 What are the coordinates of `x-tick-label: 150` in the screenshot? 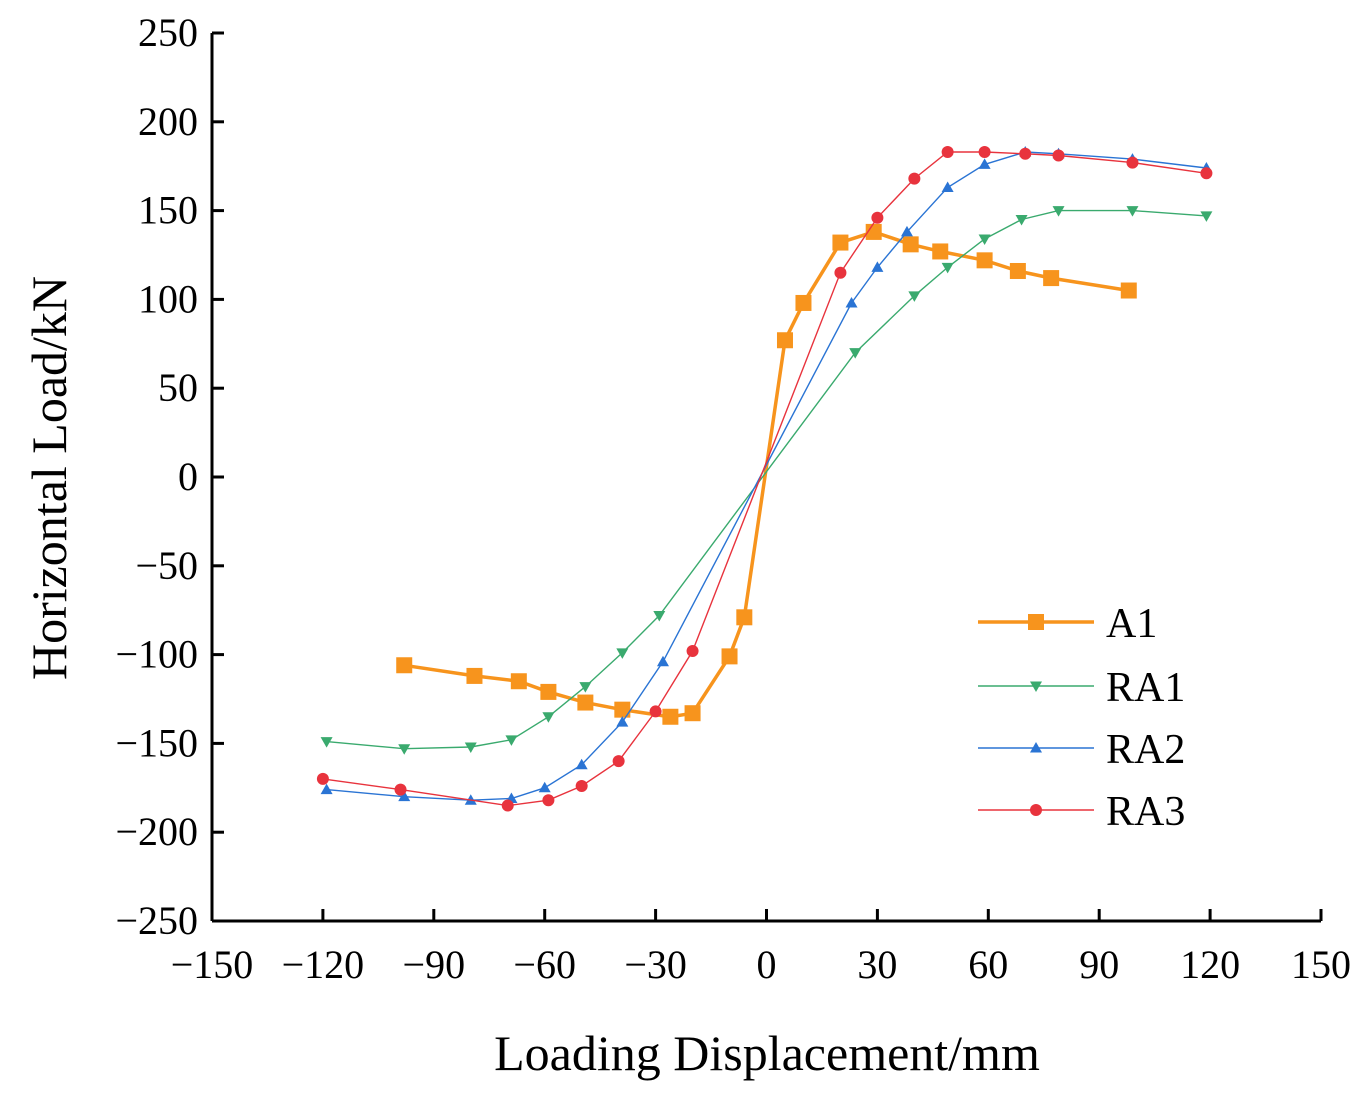 It's located at (1321, 964).